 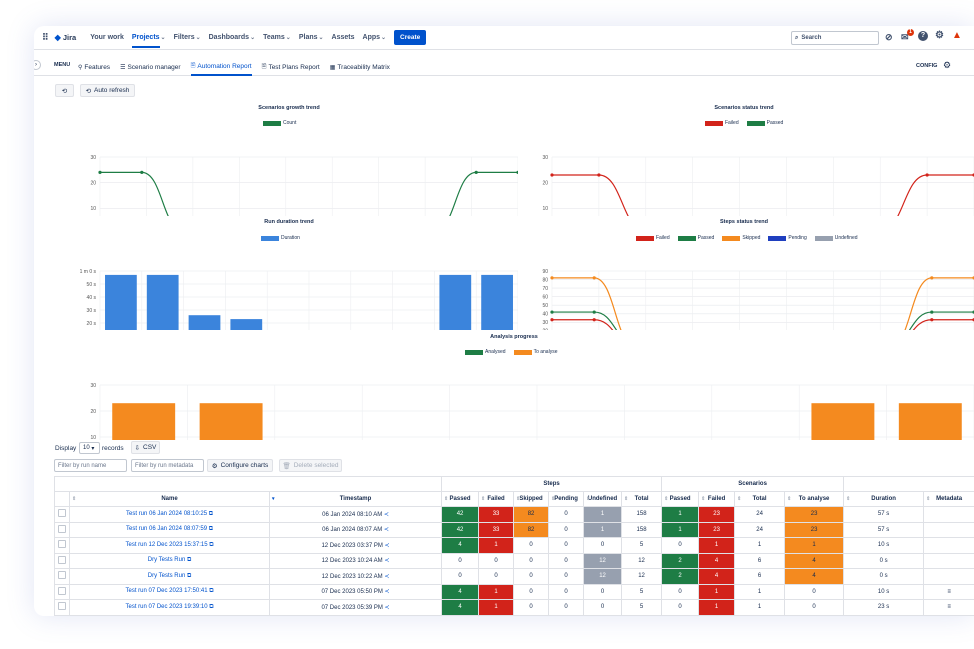 What do you see at coordinates (905, 37) in the screenshot?
I see `notifications-icon: ✉` at bounding box center [905, 37].